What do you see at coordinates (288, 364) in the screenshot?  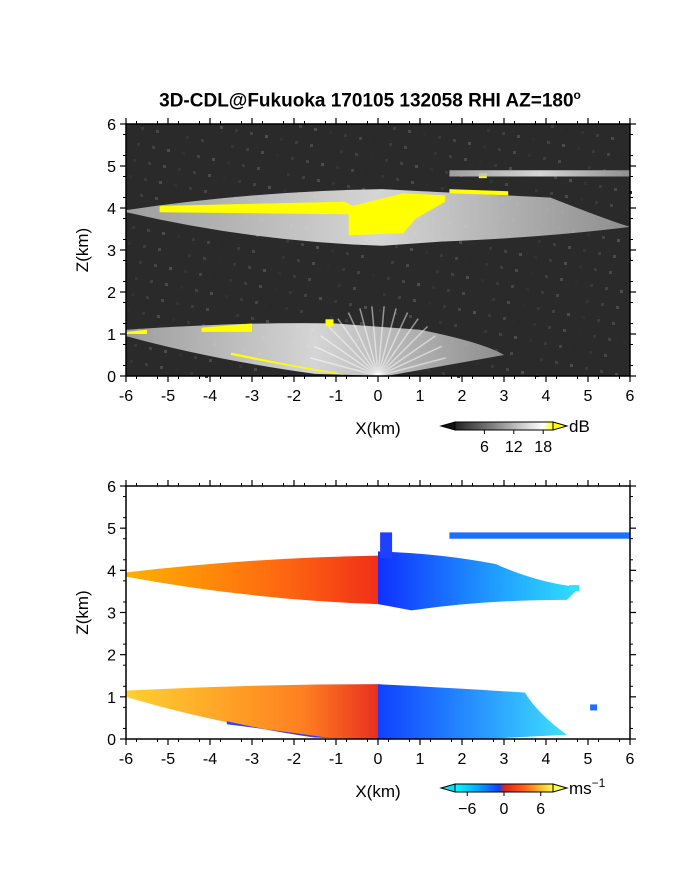 I see `high-reflectivity-region` at bounding box center [288, 364].